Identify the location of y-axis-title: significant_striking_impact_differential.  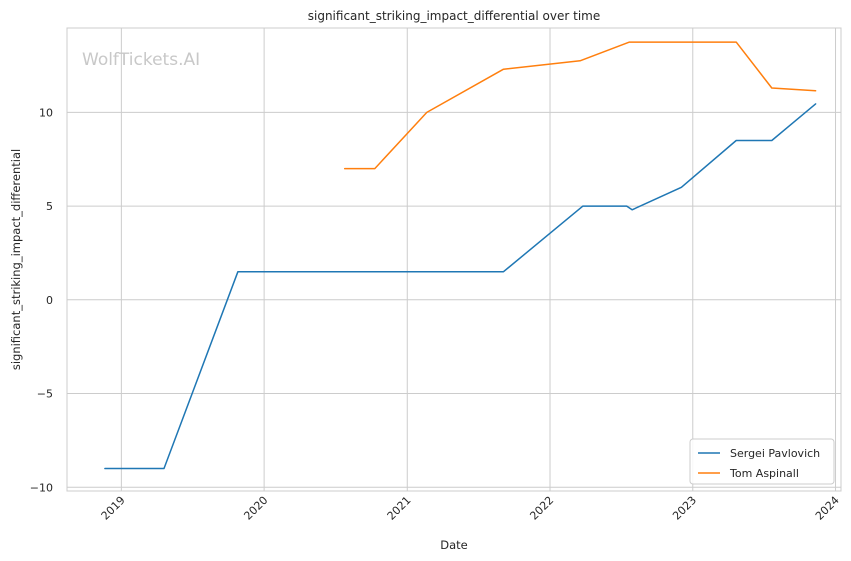
(16, 259).